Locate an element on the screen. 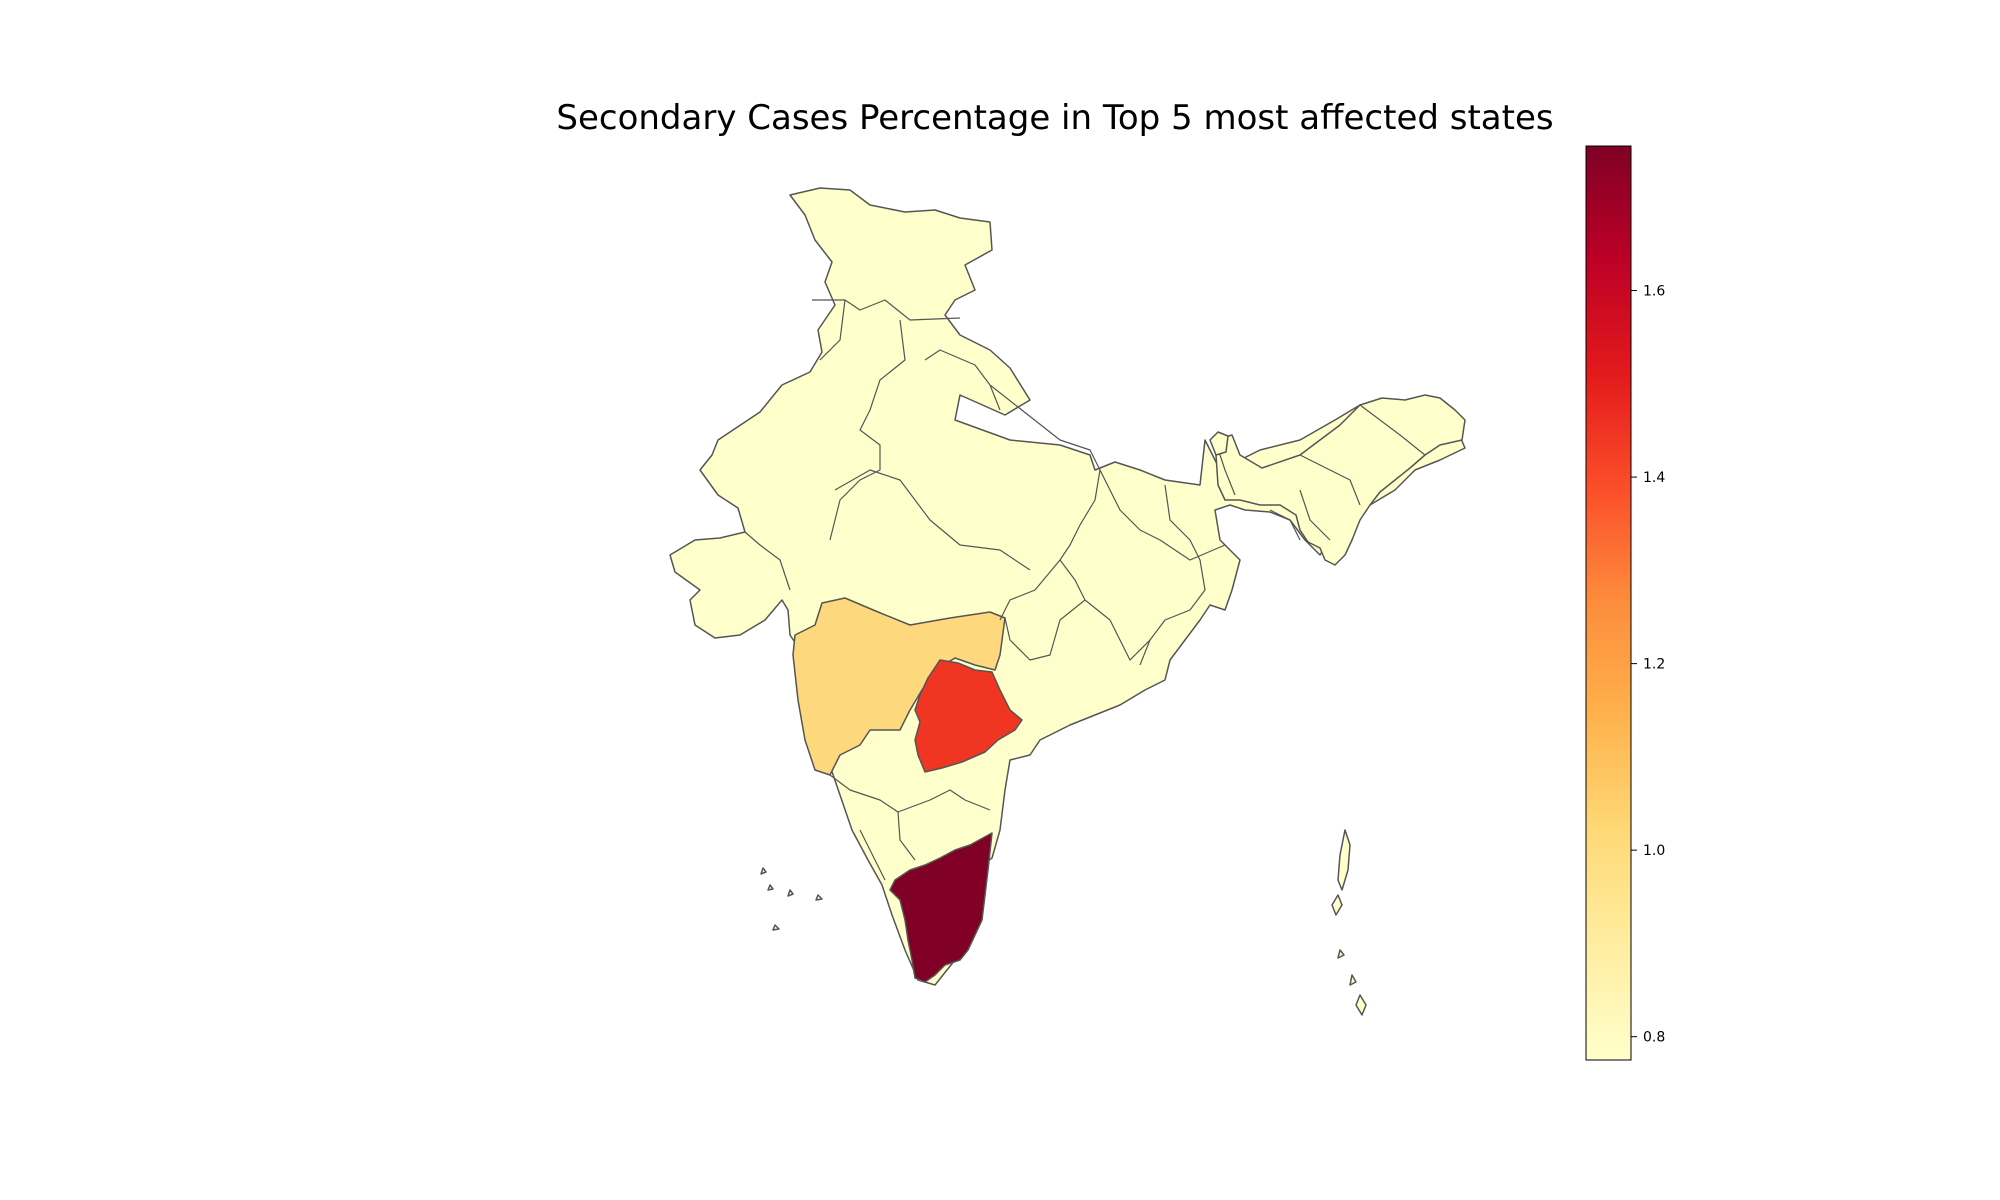 This screenshot has height=1200, width=2000. colorbar-tick-label: 0.8 is located at coordinates (1654, 1038).